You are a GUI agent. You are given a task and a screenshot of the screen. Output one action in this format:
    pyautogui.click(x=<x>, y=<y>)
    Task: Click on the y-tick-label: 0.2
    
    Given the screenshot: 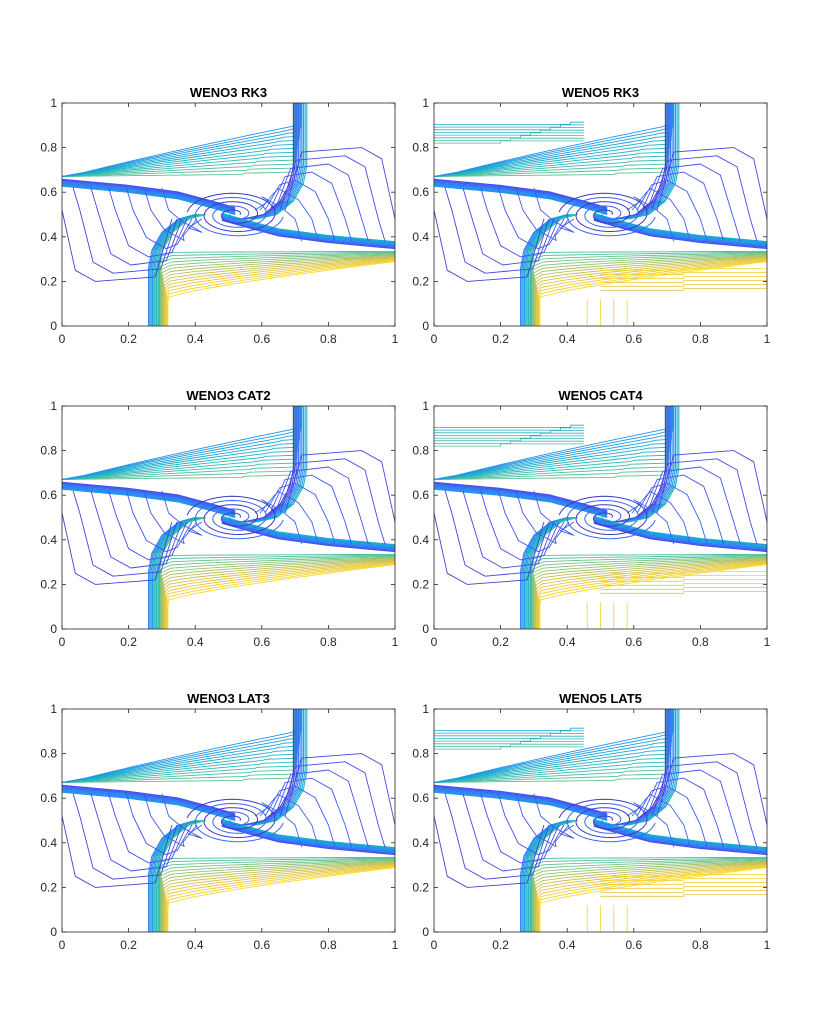 What is the action you would take?
    pyautogui.click(x=48, y=584)
    